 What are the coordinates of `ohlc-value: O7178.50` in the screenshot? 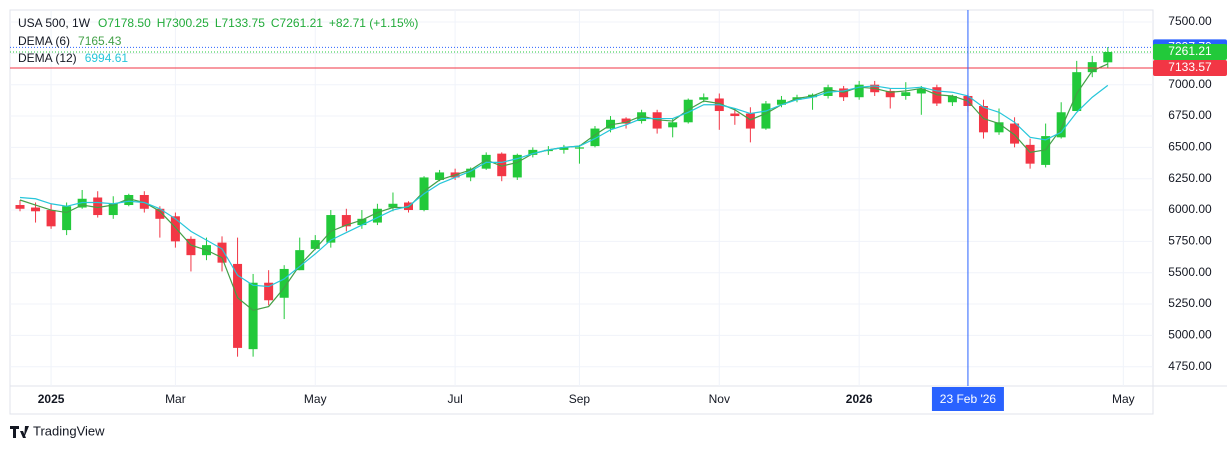 It's located at (124, 23).